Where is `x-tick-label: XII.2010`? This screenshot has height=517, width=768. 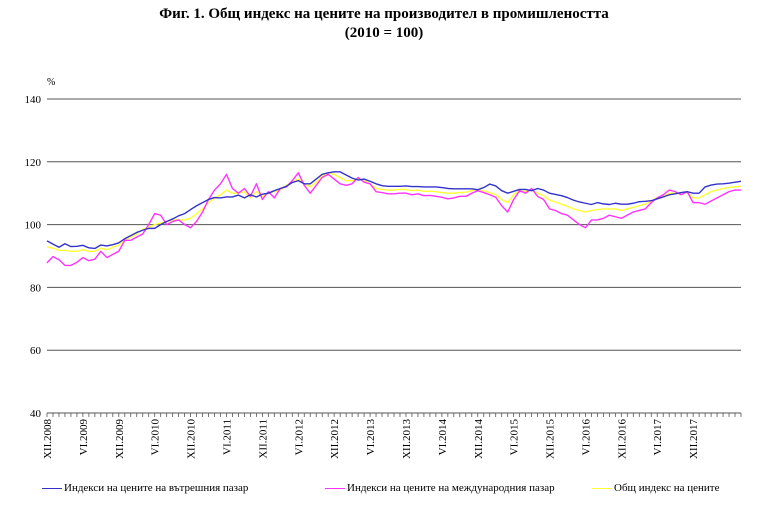 x-tick-label: XII.2010 is located at coordinates (192, 439).